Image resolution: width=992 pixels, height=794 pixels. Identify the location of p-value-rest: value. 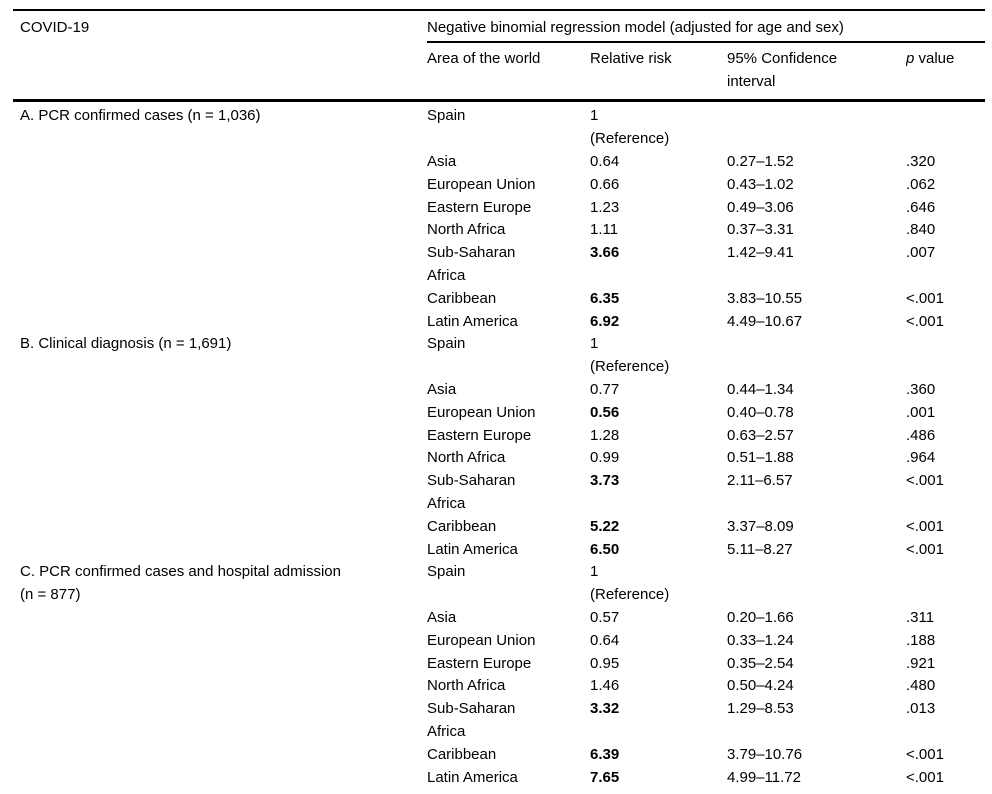
(934, 58).